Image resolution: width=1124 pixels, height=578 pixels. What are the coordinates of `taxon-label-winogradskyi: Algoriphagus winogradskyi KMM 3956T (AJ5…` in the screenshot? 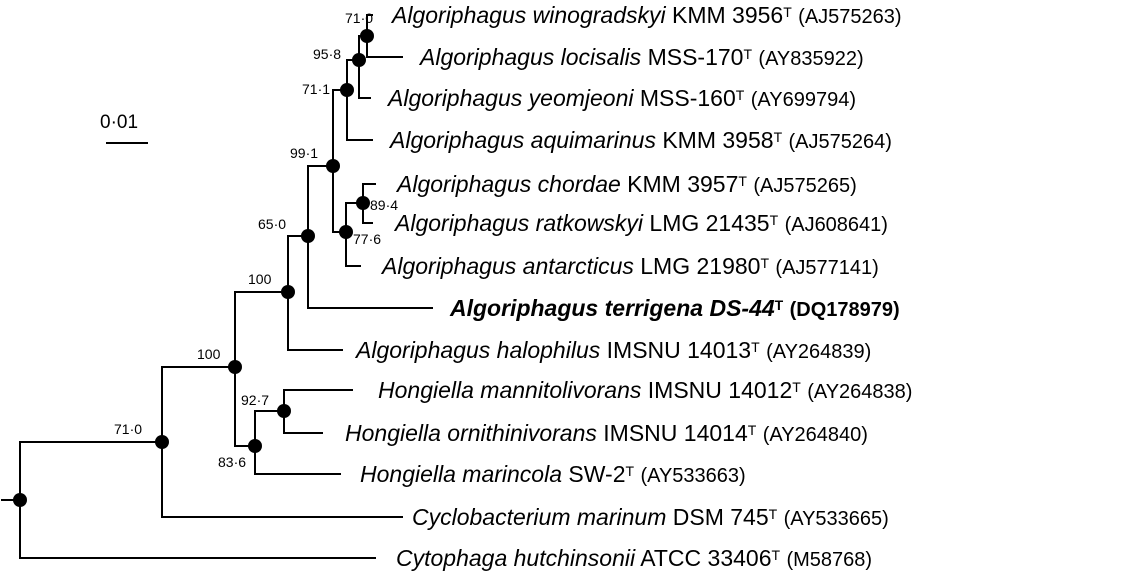 It's located at (647, 15).